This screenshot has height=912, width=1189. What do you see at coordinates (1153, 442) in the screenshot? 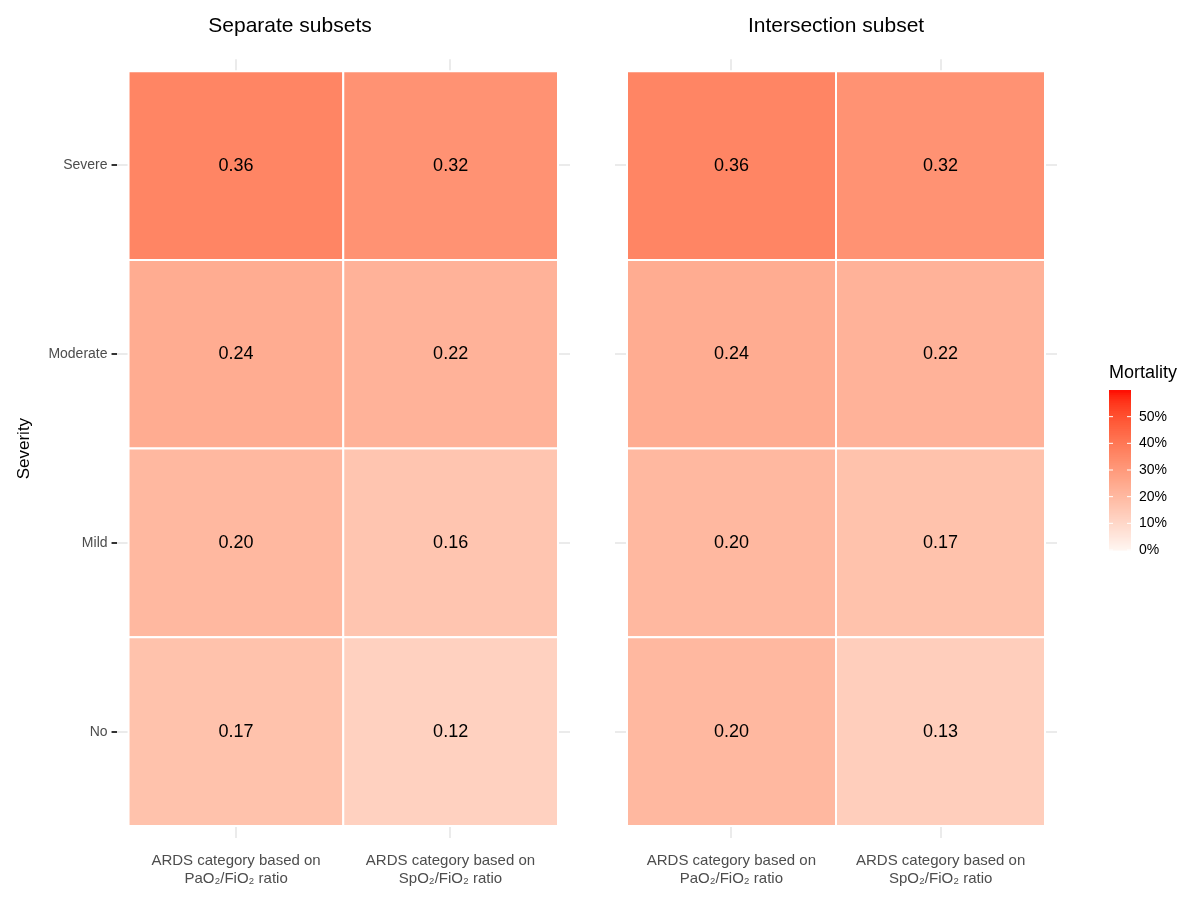
I see `color-bar-label: 40%` at bounding box center [1153, 442].